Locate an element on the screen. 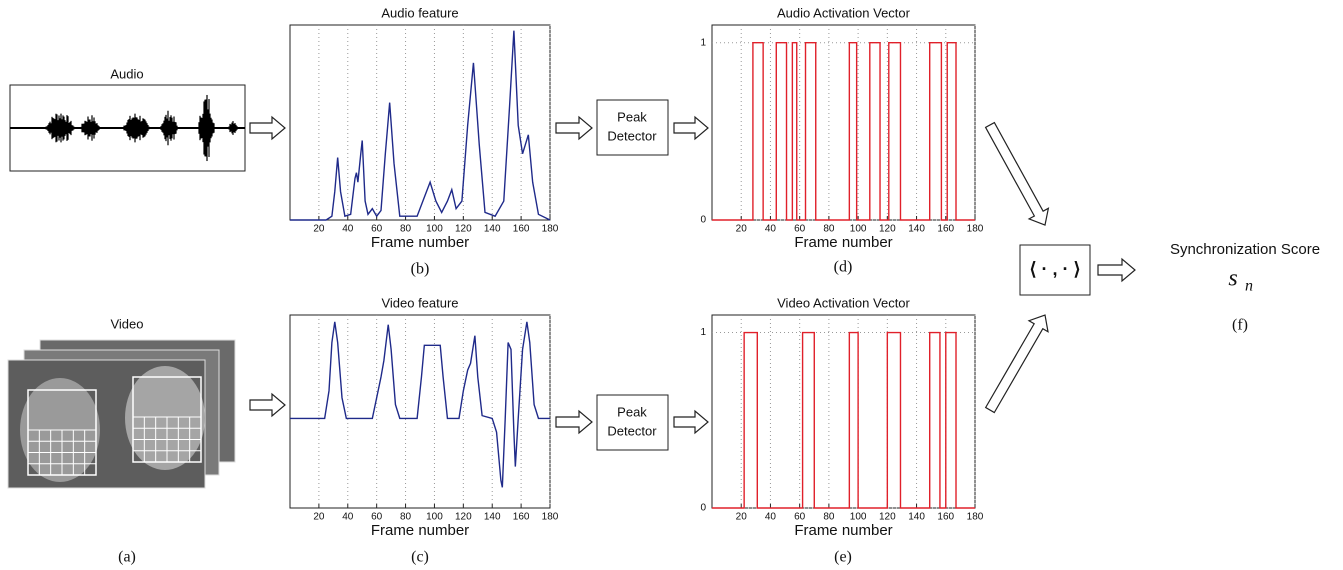 Image resolution: width=1343 pixels, height=570 pixels. inner-product: ⟨ · , · ⟩ is located at coordinates (1054, 269).